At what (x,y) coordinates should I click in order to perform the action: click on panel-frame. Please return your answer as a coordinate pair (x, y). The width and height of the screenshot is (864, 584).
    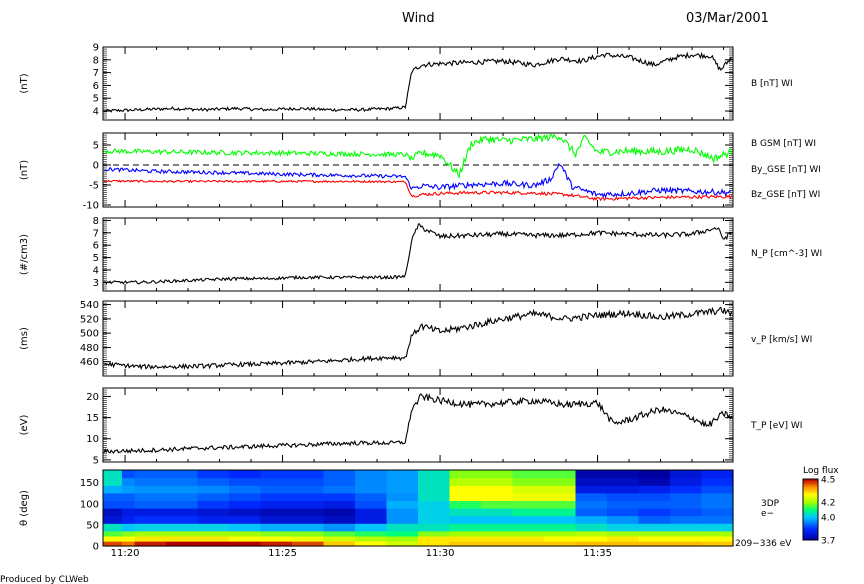
    Looking at the image, I should click on (418, 508).